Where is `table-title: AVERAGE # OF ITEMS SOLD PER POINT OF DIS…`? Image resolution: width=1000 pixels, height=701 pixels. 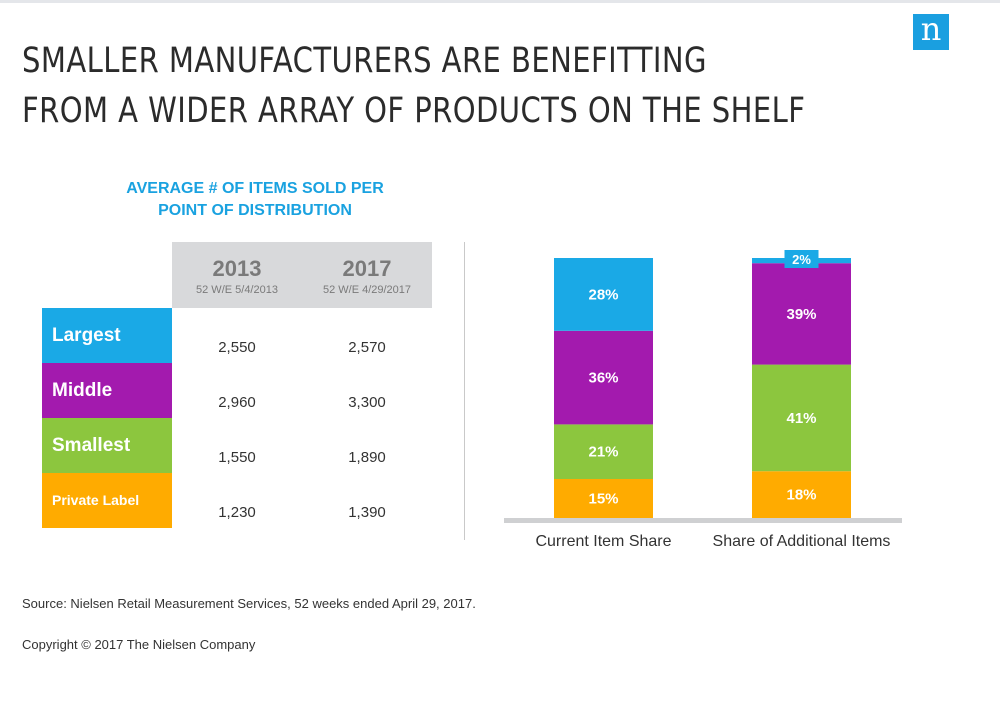
table-title: AVERAGE # OF ITEMS SOLD PER POINT OF DIS… is located at coordinates (255, 200).